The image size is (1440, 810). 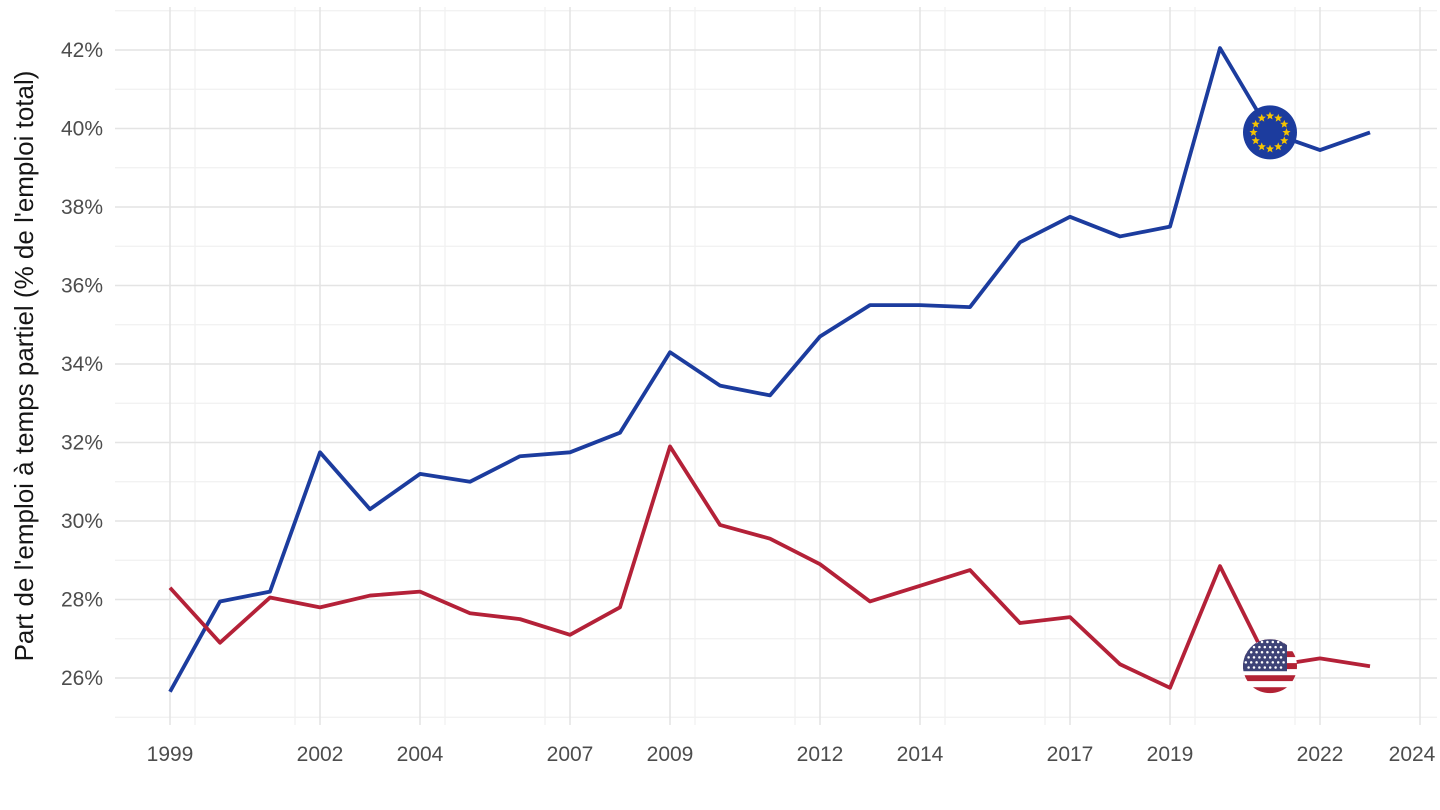 What do you see at coordinates (82, 129) in the screenshot?
I see `y-tick-label: 40%` at bounding box center [82, 129].